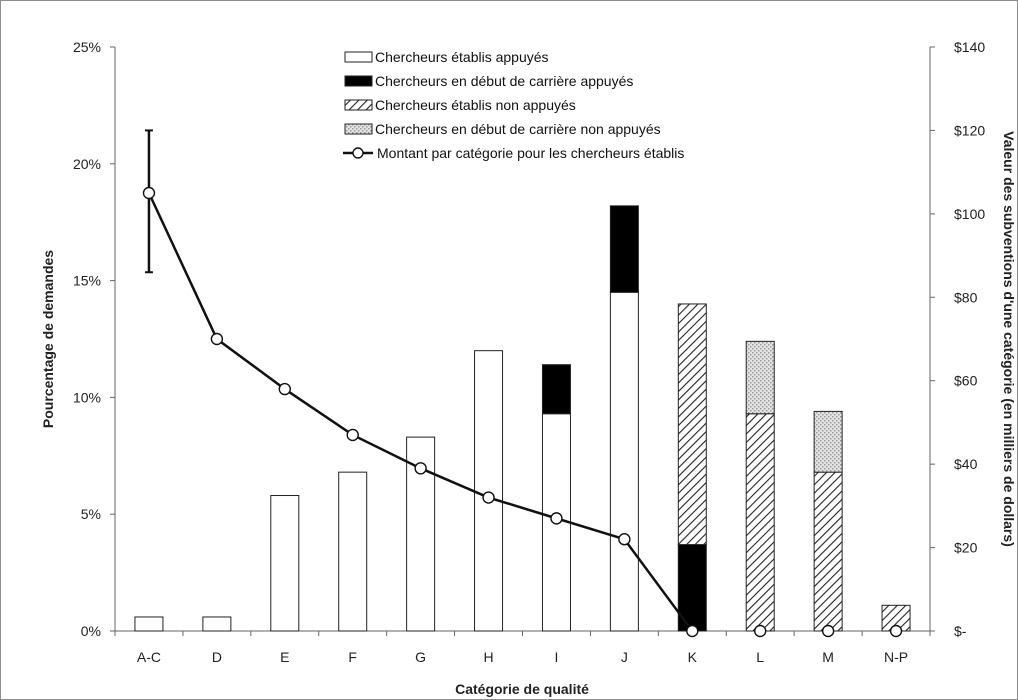 The image size is (1018, 700). What do you see at coordinates (284, 657) in the screenshot?
I see `x-tick-label: E` at bounding box center [284, 657].